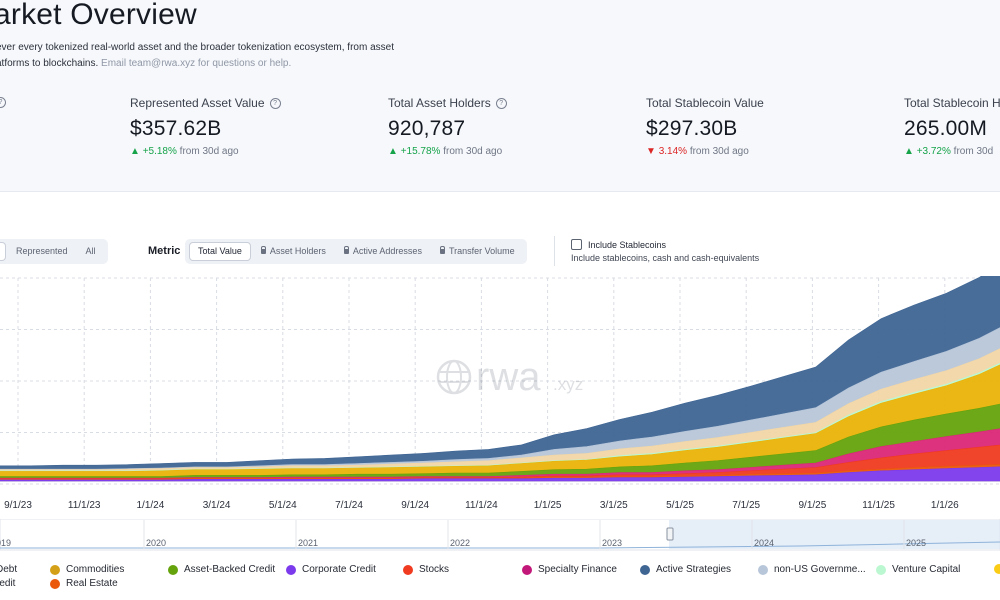  Describe the element at coordinates (84, 505) in the screenshot. I see `x-tick-label: 11/1/23` at that location.